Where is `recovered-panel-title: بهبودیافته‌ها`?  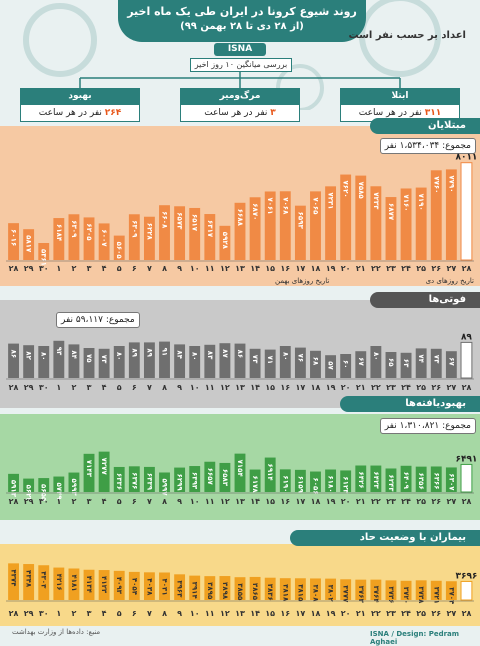 recovered-panel-title: بهبودیافته‌ها is located at coordinates (410, 404).